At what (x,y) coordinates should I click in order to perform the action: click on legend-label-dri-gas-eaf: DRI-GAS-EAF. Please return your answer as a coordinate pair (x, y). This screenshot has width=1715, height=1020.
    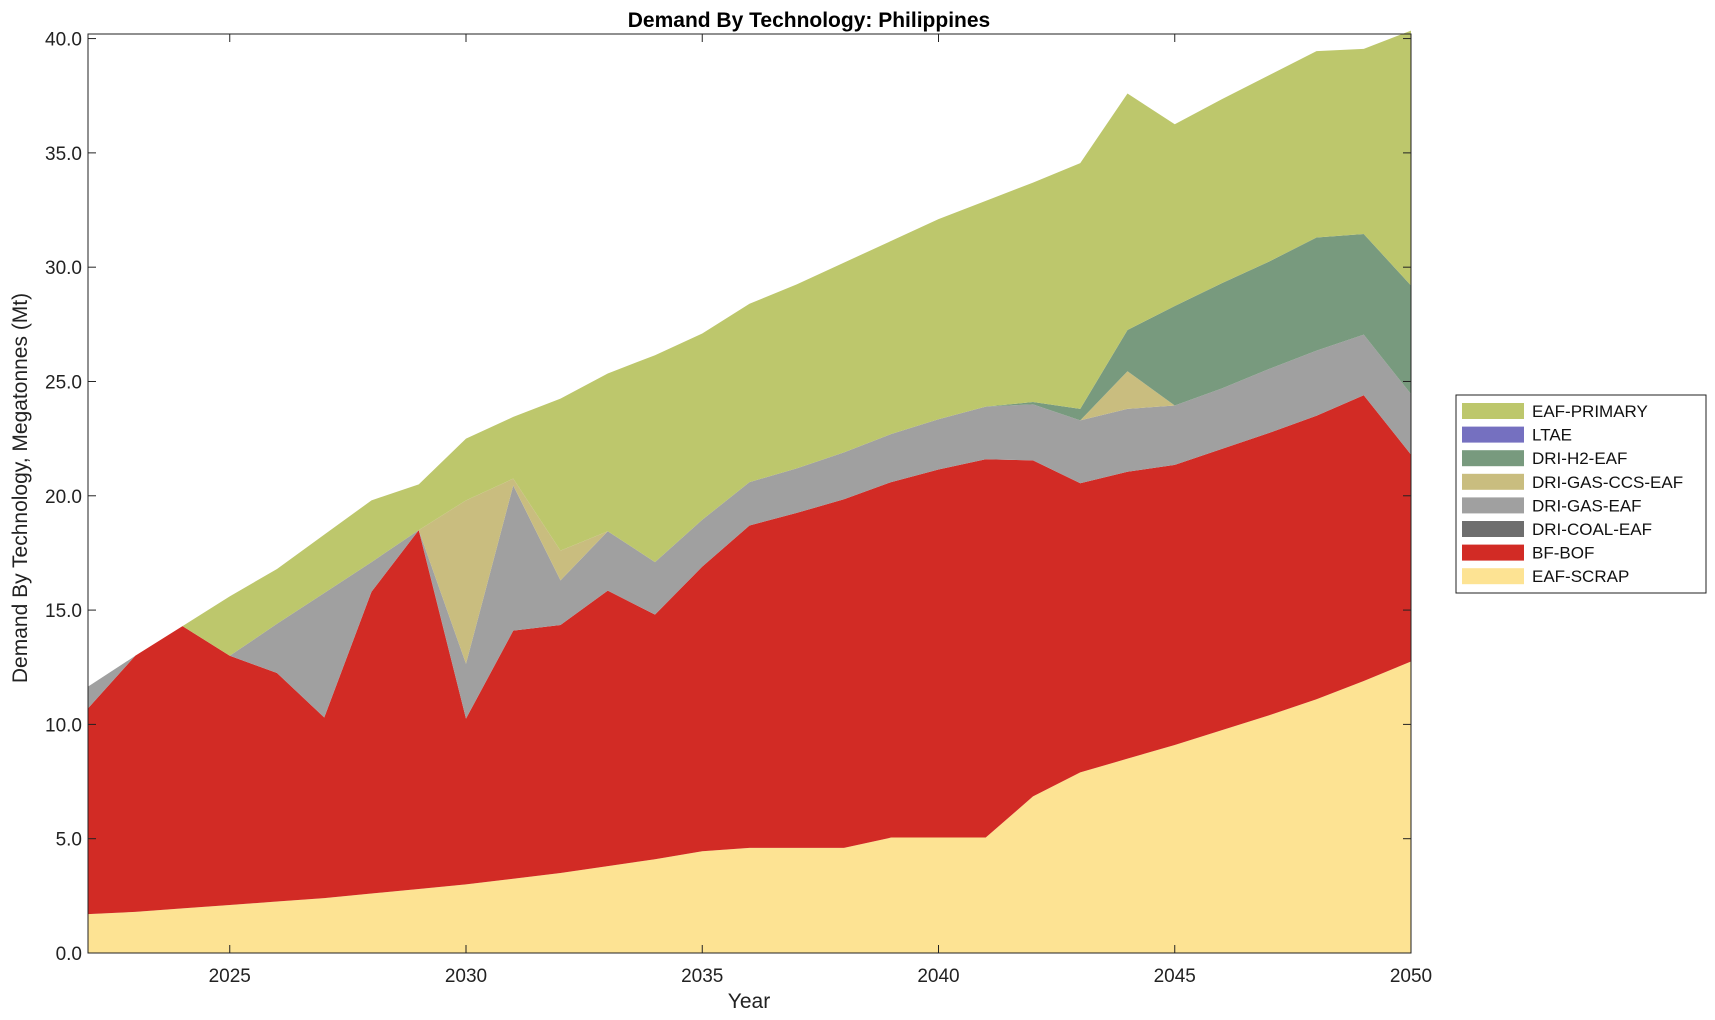
    Looking at the image, I should click on (1587, 505).